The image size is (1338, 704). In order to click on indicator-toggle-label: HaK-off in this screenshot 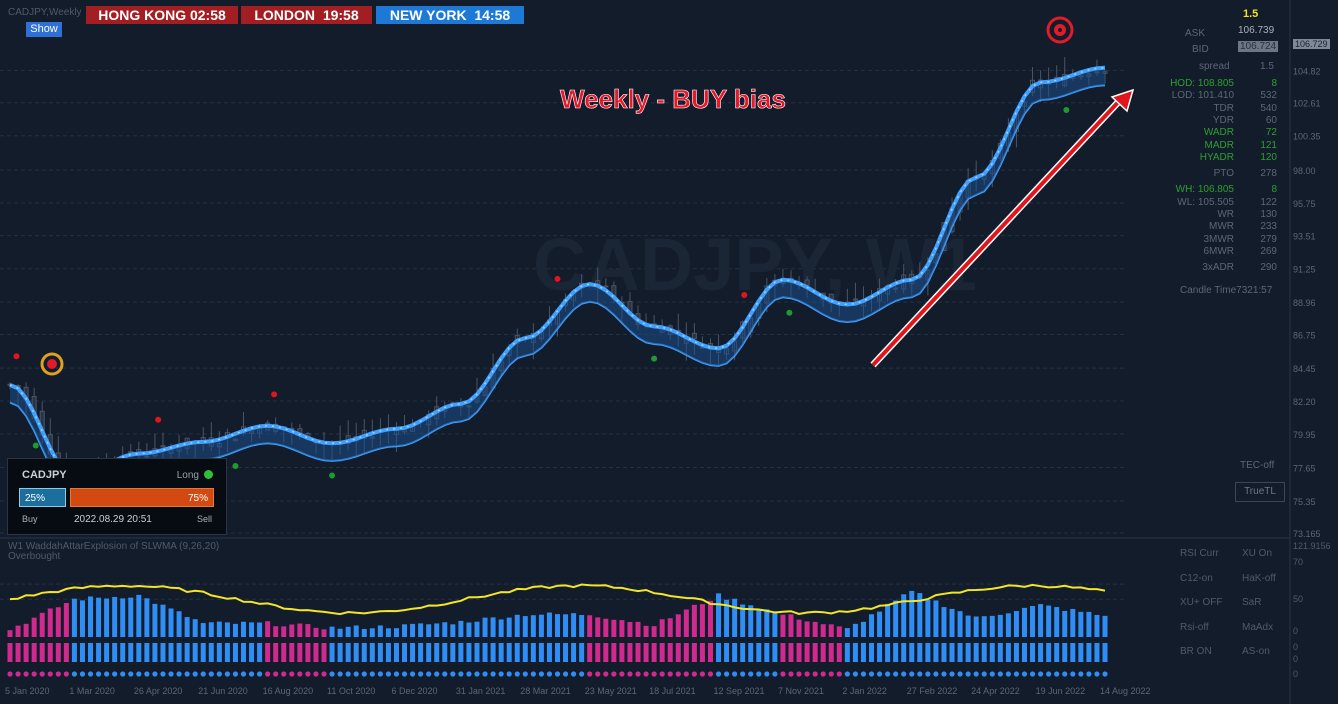, I will do `click(1259, 578)`.